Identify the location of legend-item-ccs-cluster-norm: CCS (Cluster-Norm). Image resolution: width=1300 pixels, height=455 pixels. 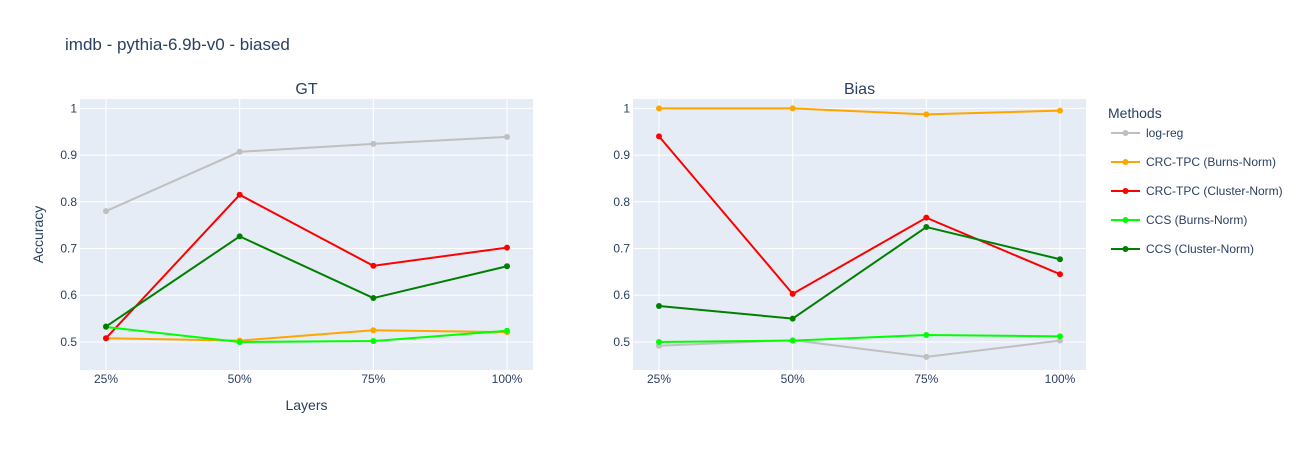
(1182, 249).